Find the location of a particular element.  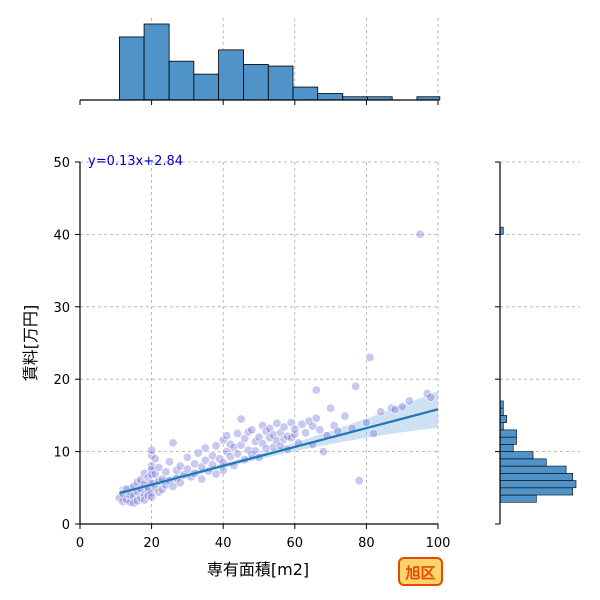

y-tick-label: 0 is located at coordinates (66, 525).